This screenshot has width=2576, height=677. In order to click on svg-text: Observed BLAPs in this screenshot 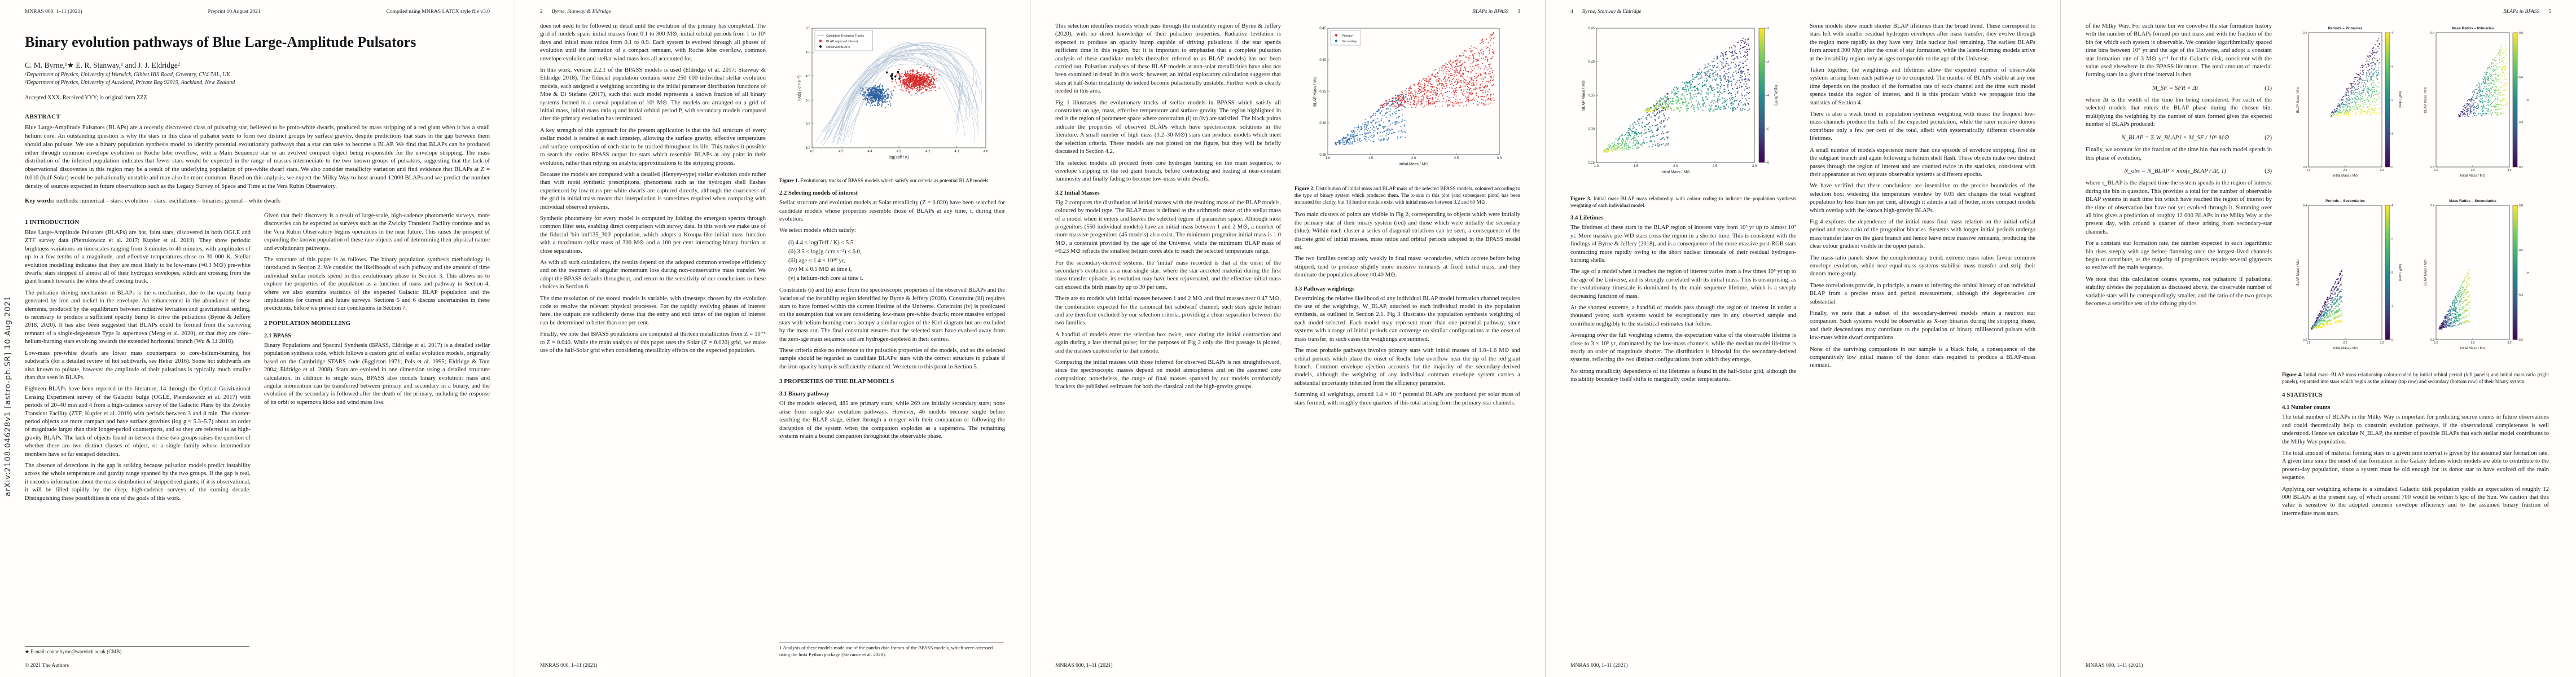, I will do `click(838, 47)`.